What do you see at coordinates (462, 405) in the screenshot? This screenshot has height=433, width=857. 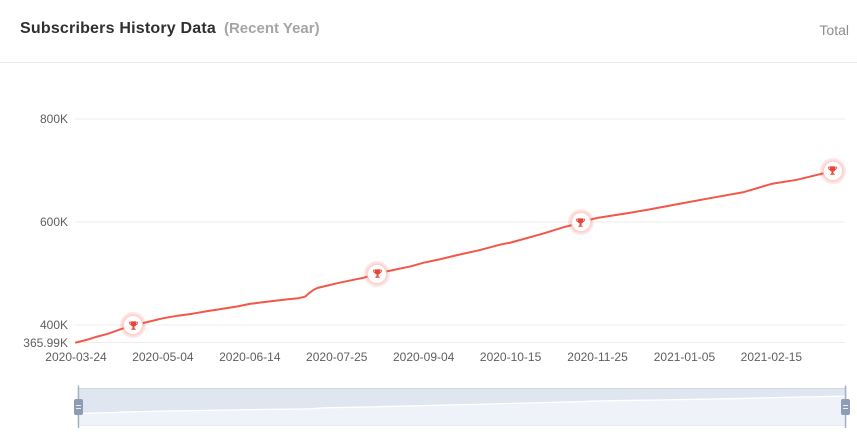 I see `datazoom-data-line` at bounding box center [462, 405].